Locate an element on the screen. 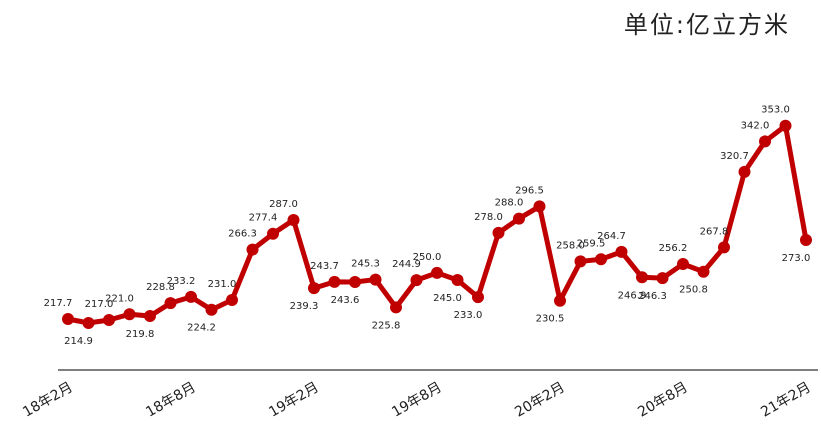 The width and height of the screenshot is (821, 434). data-label: 217.0 is located at coordinates (99, 304).